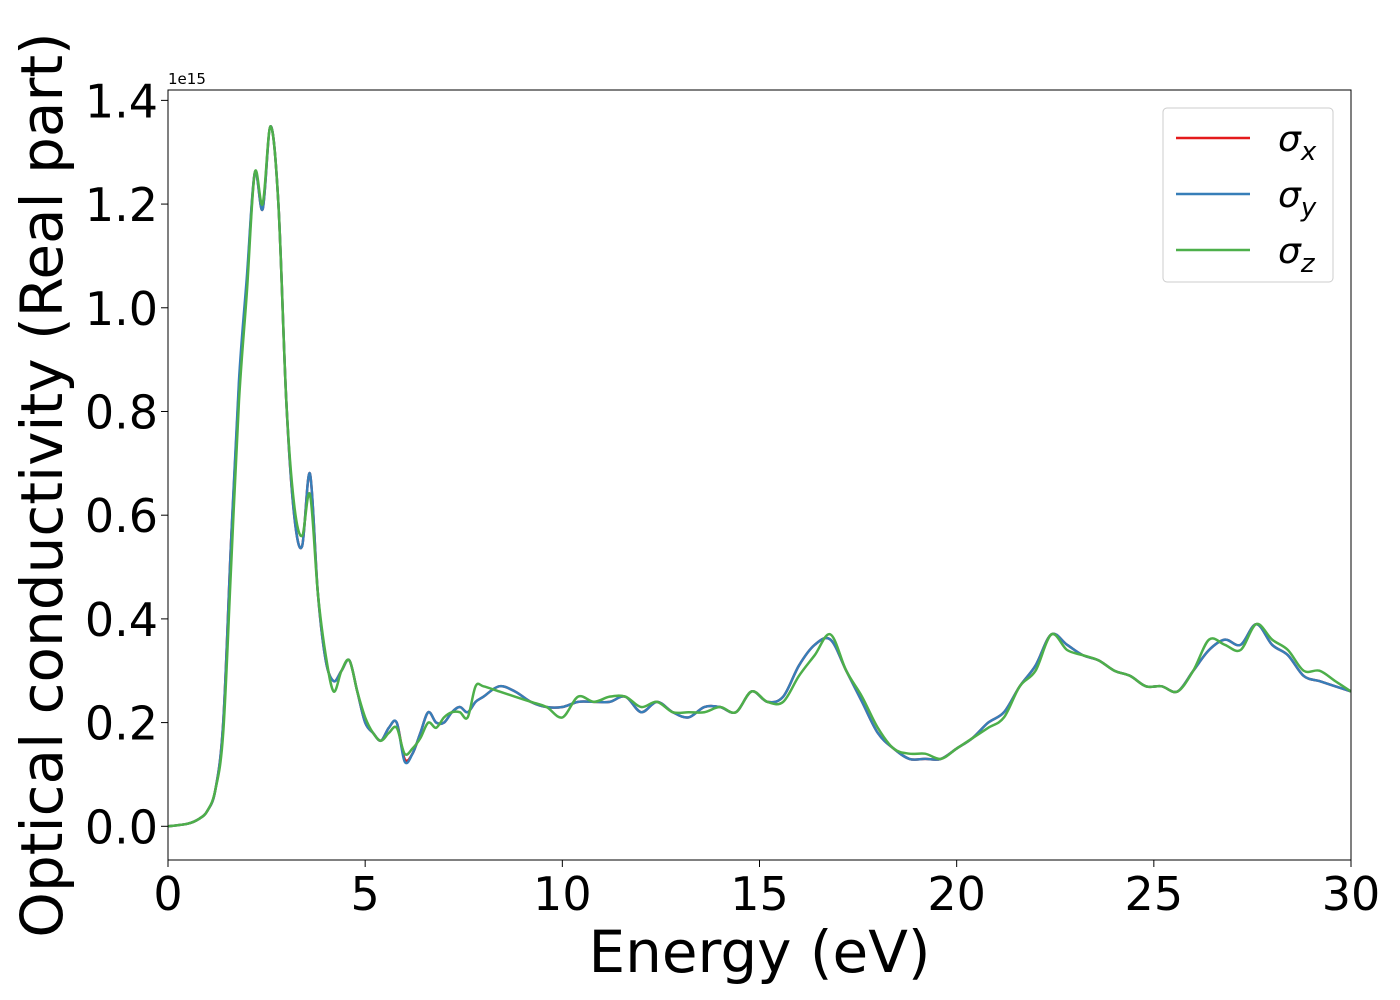 The height and width of the screenshot is (1000, 1400). Describe the element at coordinates (167, 894) in the screenshot. I see `x-tick-label: 0` at that location.